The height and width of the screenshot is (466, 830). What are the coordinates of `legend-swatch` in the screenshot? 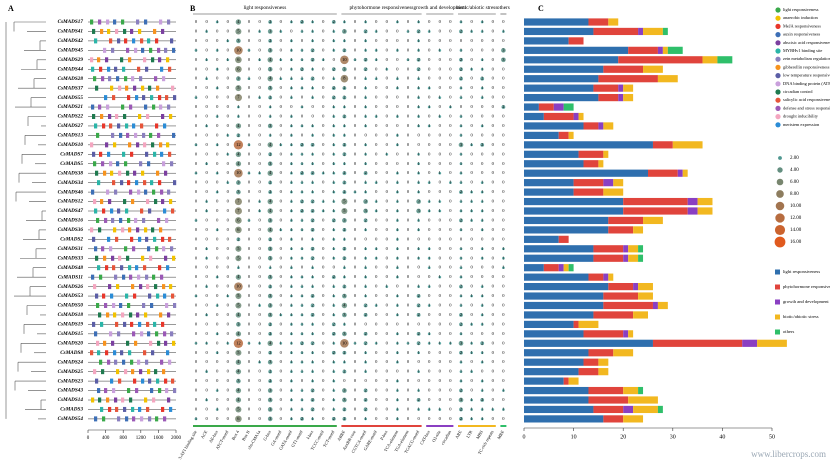 It's located at (778, 67).